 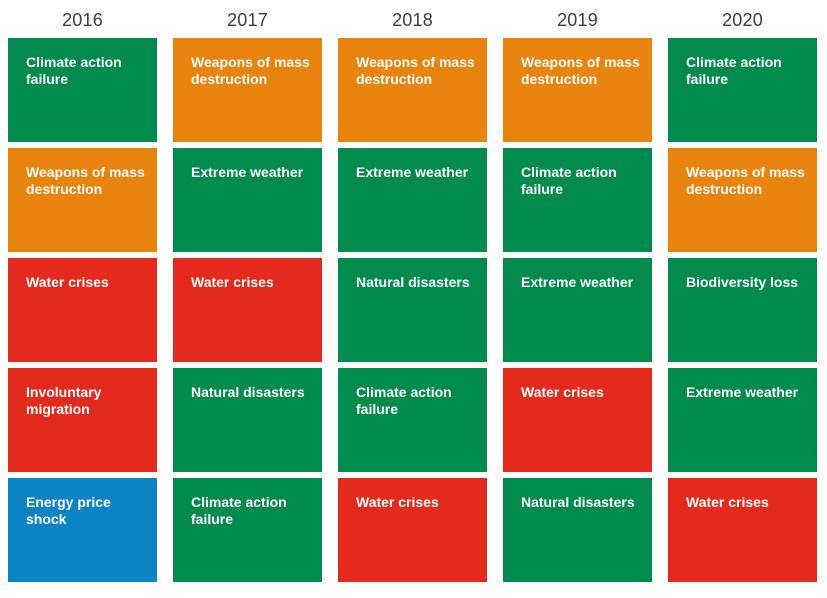 What do you see at coordinates (247, 20) in the screenshot?
I see `year-header: 2017` at bounding box center [247, 20].